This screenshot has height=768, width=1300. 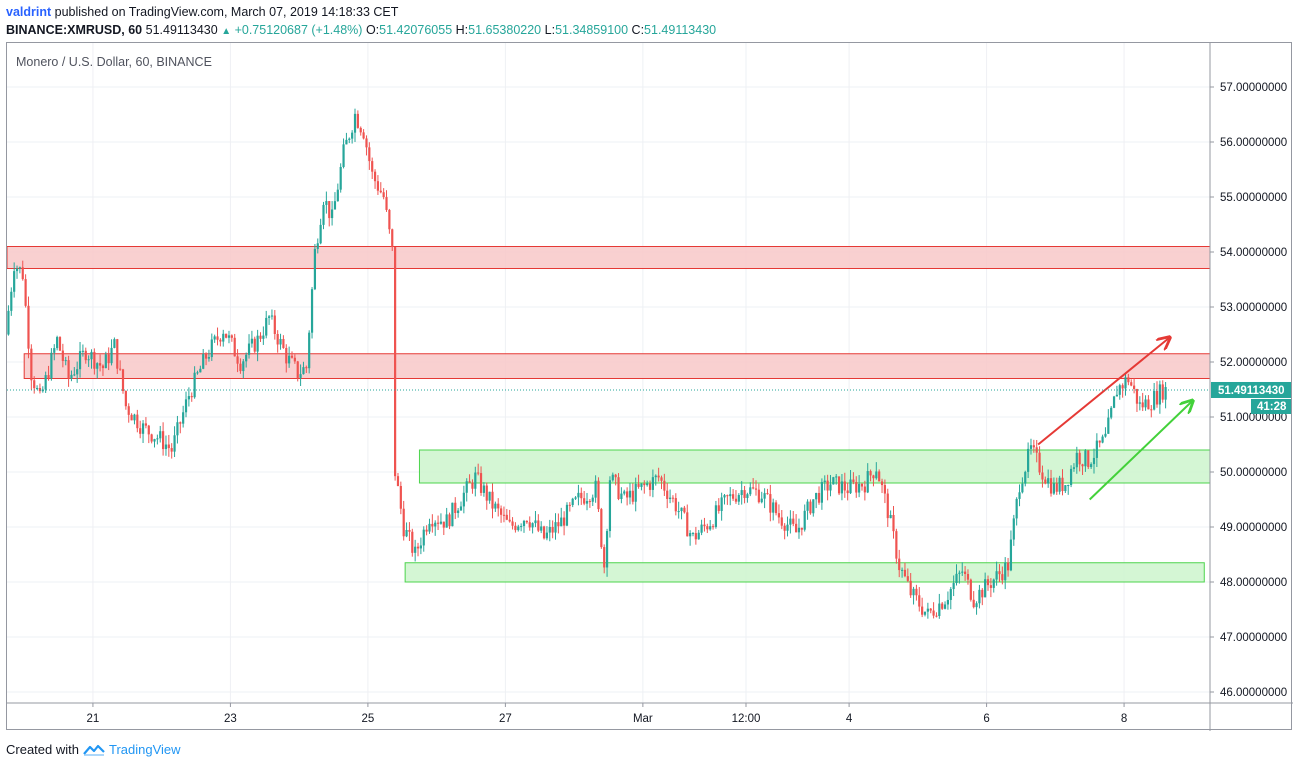 What do you see at coordinates (849, 719) in the screenshot?
I see `time-tick-label: 4` at bounding box center [849, 719].